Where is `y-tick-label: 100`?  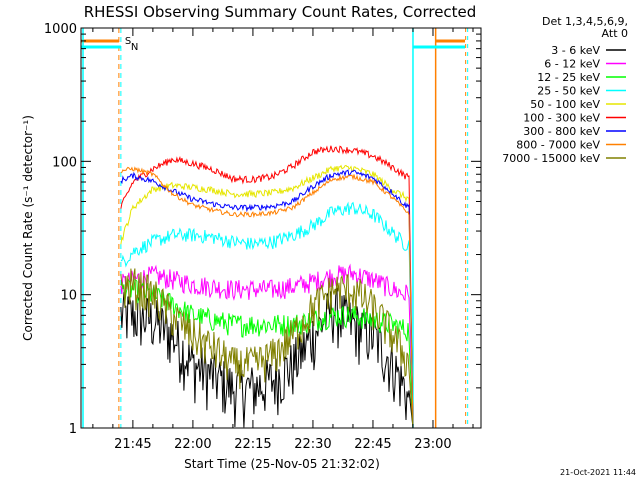
y-tick-label: 100 is located at coordinates (64, 162).